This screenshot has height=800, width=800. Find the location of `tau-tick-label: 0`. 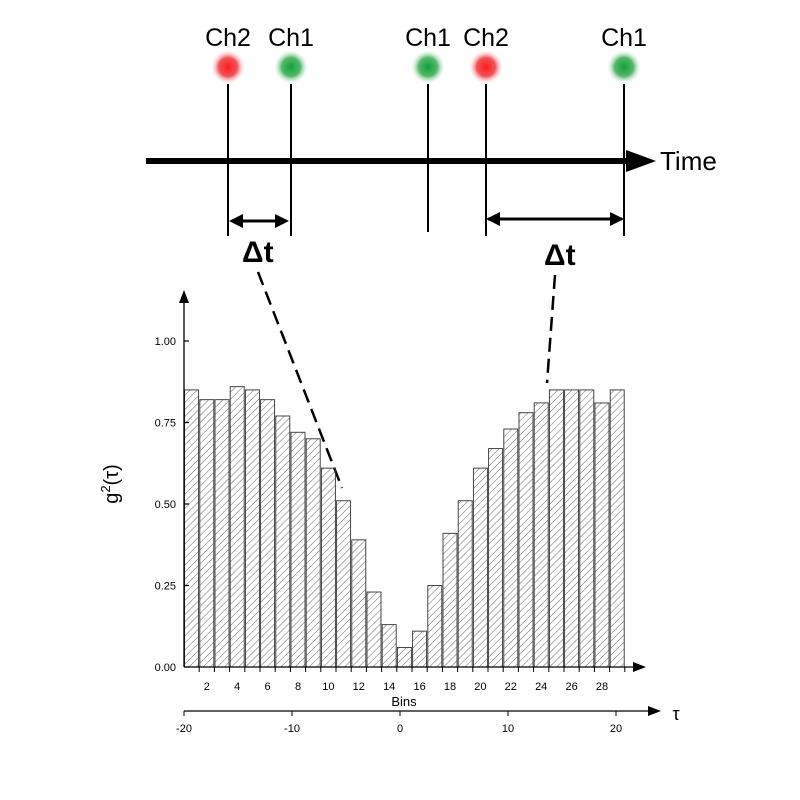

tau-tick-label: 0 is located at coordinates (400, 729).